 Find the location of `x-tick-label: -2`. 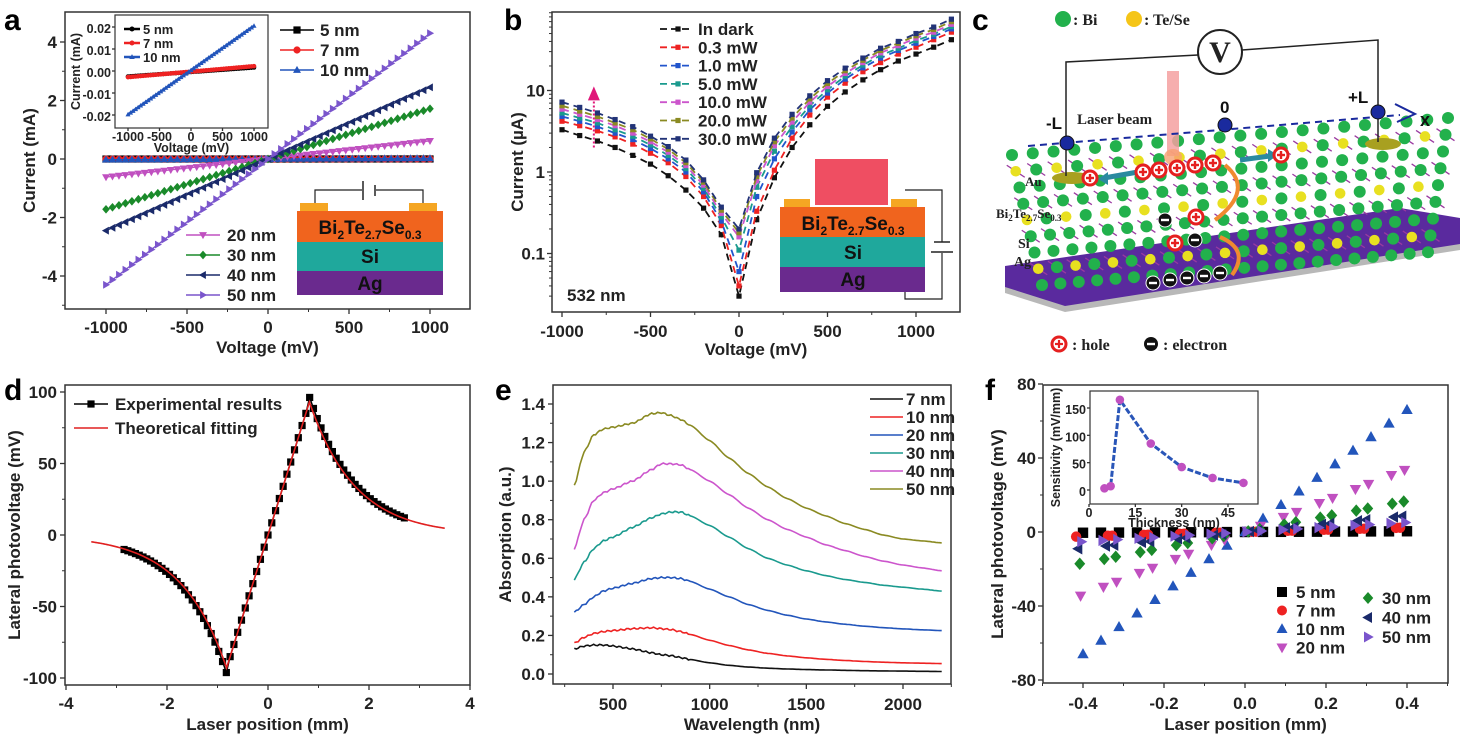

x-tick-label: -2 is located at coordinates (166, 703).